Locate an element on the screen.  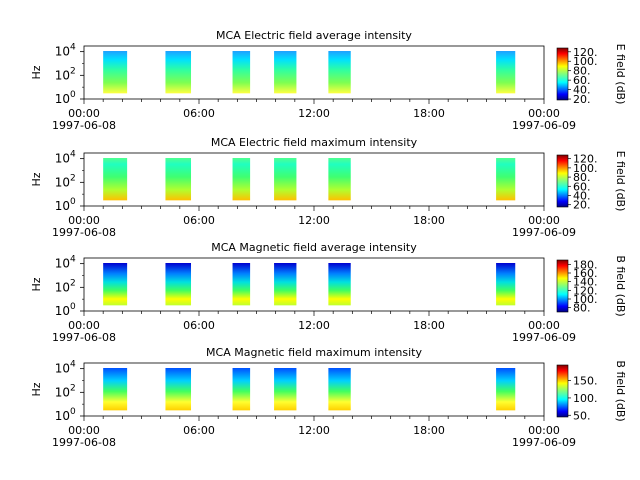
colorbar-tick-label: 50. is located at coordinates (582, 415).